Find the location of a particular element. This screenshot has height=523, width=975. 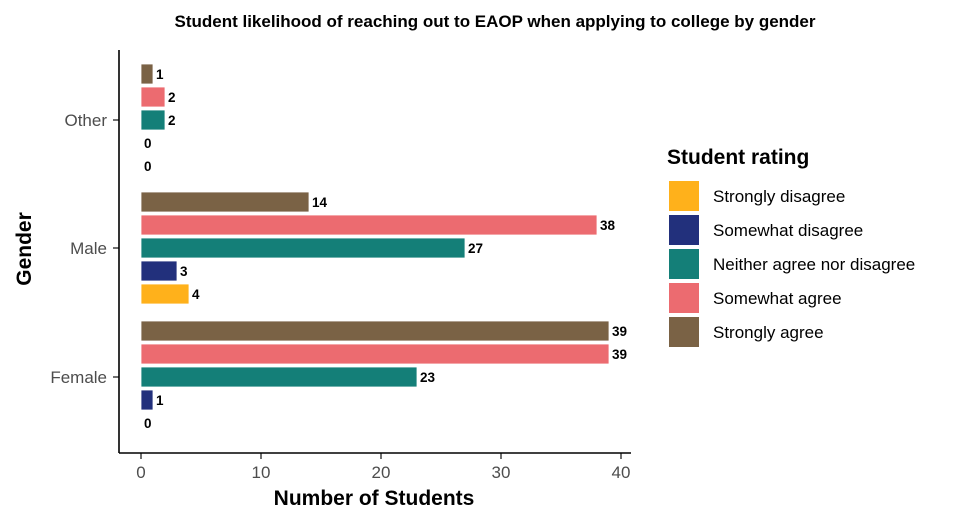

y-tick-label-male: Male is located at coordinates (88, 248).